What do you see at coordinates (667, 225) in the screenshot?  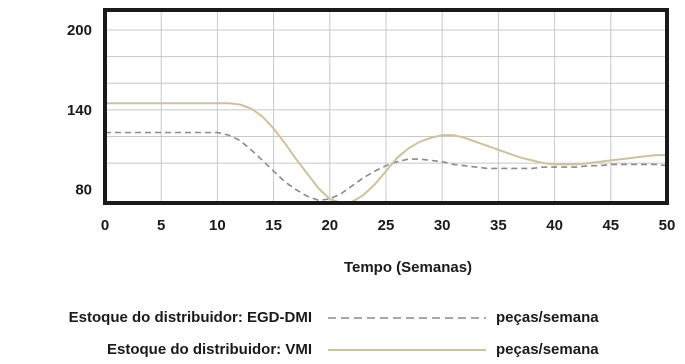 I see `x-tick-50: 50` at bounding box center [667, 225].